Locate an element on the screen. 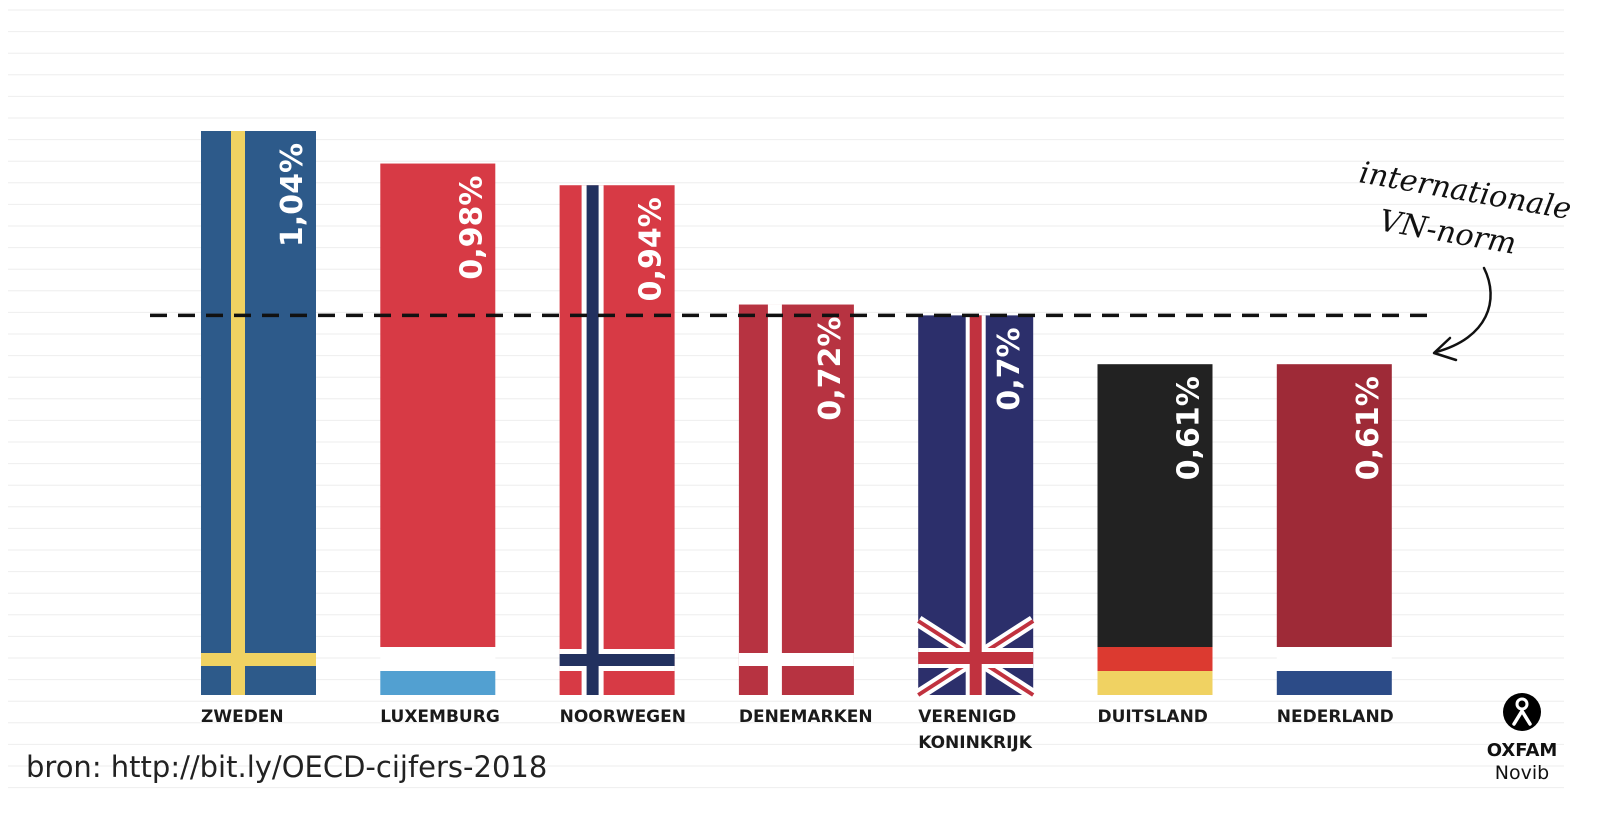 The height and width of the screenshot is (813, 1600). flag-cross-red-horizontal is located at coordinates (976, 658).